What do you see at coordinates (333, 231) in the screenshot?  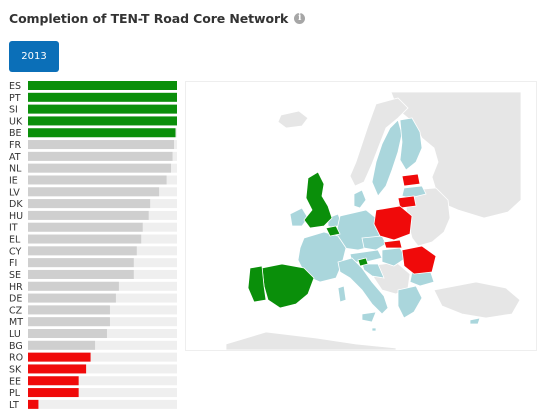 I see `map-belgium` at bounding box center [333, 231].